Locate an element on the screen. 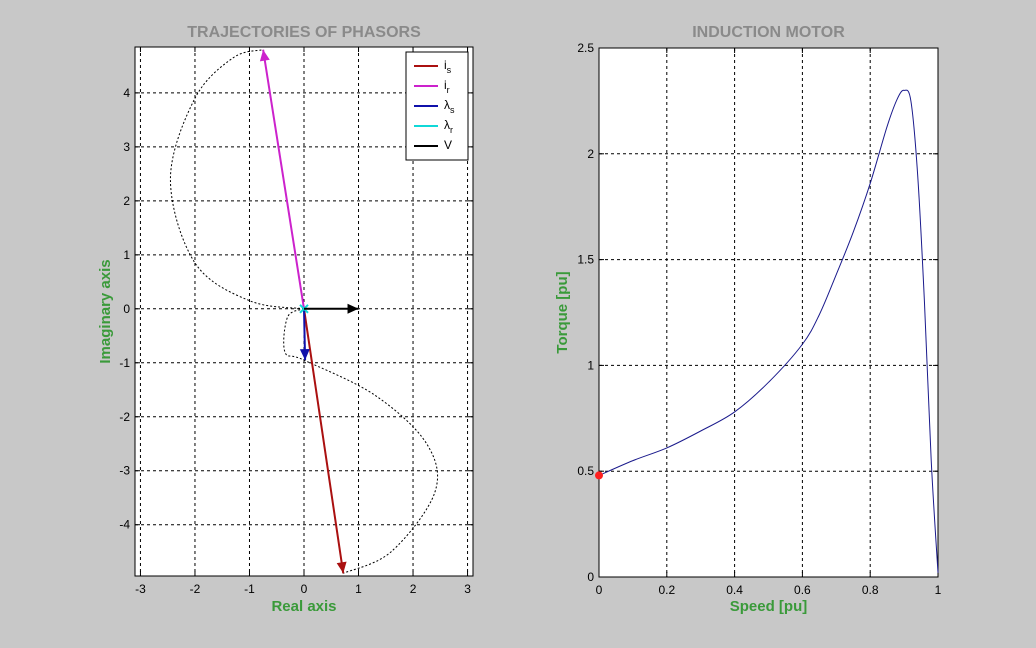 This screenshot has width=1036, height=648. arrowhead-ir is located at coordinates (264, 55).